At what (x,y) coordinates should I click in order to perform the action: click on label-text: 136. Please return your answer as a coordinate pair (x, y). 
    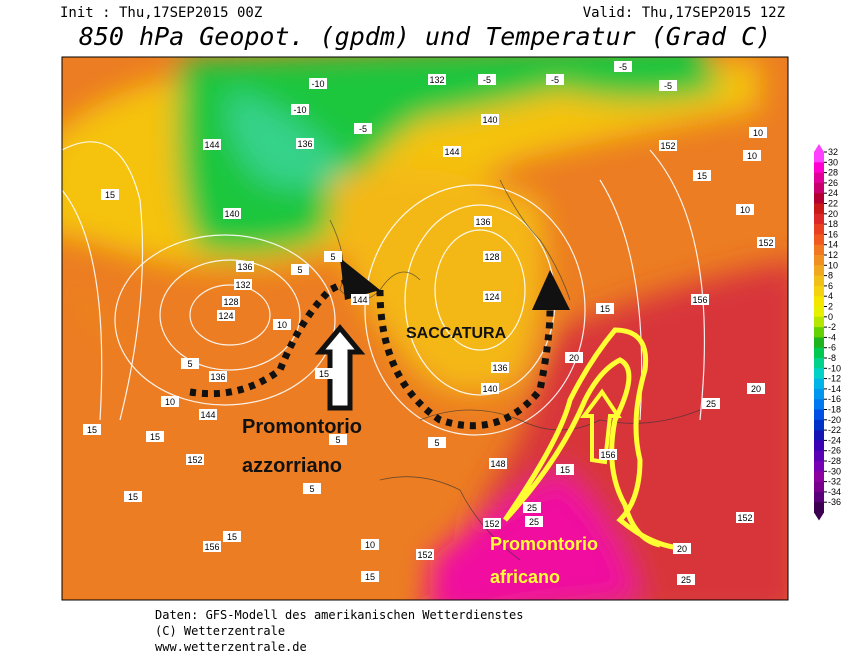
    Looking at the image, I should click on (217, 377).